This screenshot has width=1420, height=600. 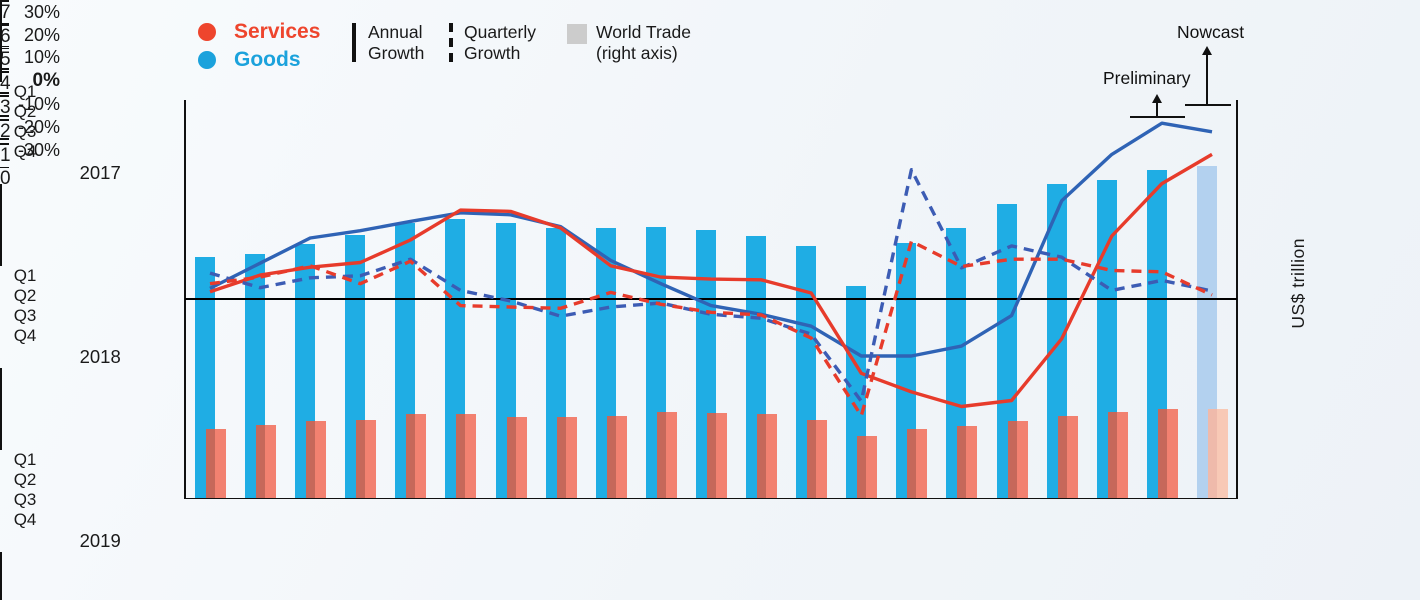 What do you see at coordinates (1157, 98) in the screenshot?
I see `preliminary-arrowhead` at bounding box center [1157, 98].